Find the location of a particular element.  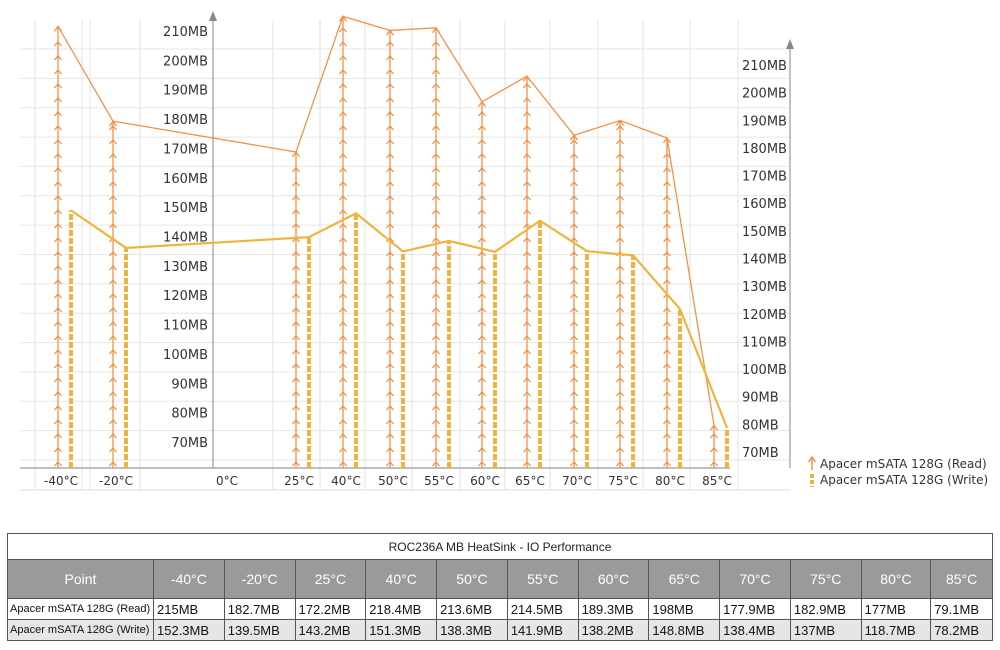

right-axis-arrow-icon is located at coordinates (790, 44).